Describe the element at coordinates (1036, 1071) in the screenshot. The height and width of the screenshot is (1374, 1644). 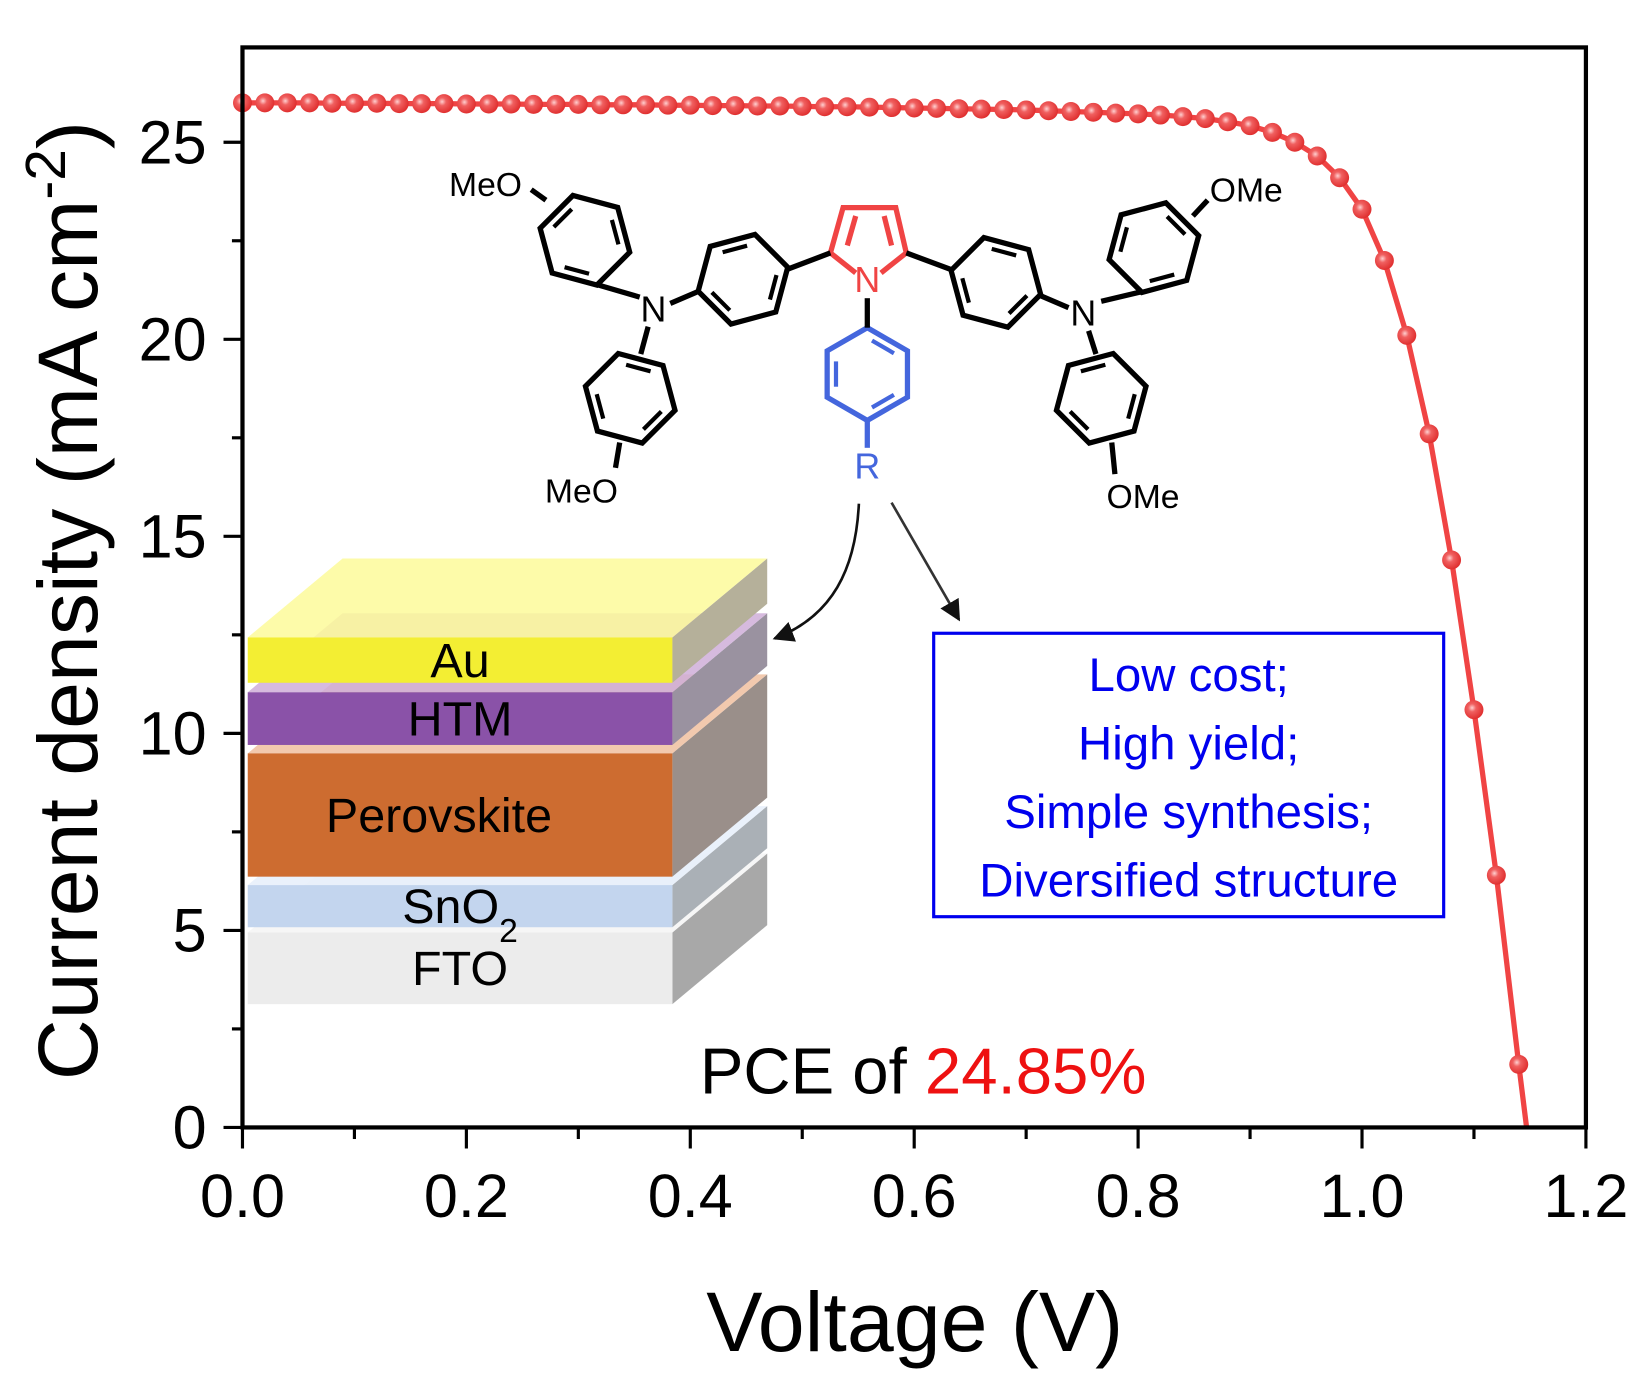
I see `pce-value: 24.85%` at that location.